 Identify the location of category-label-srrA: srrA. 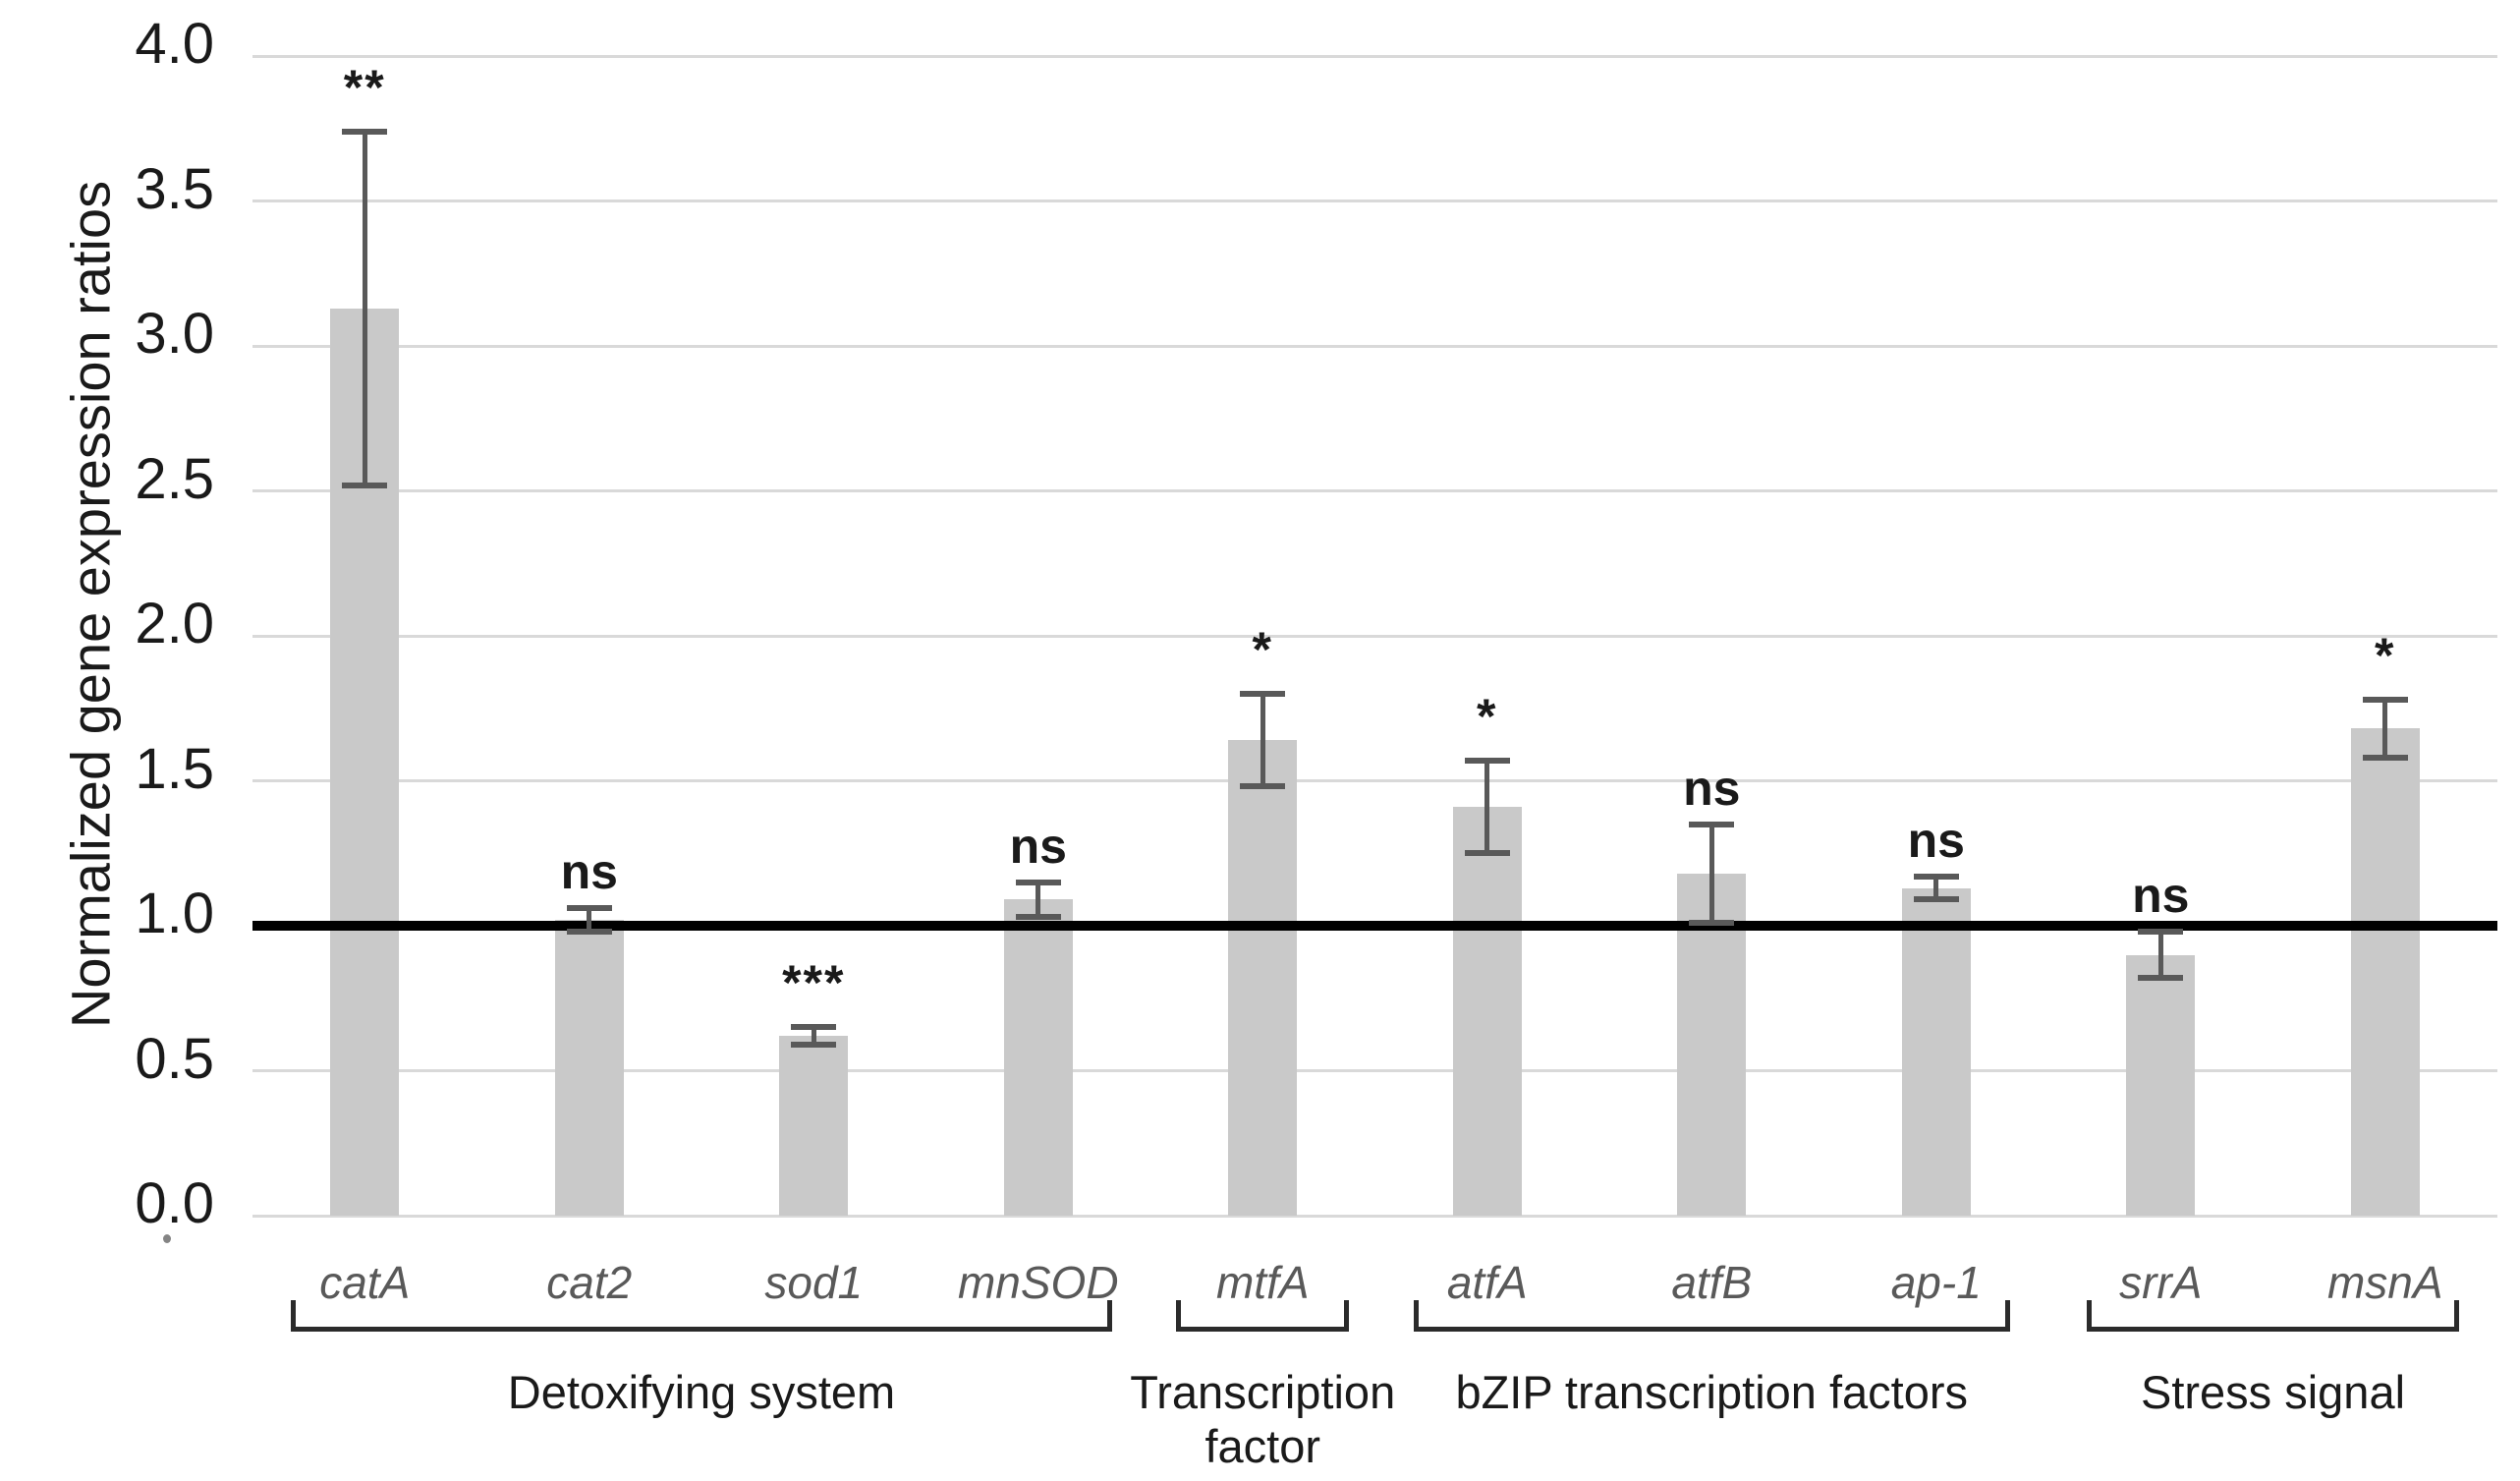
(2161, 1283).